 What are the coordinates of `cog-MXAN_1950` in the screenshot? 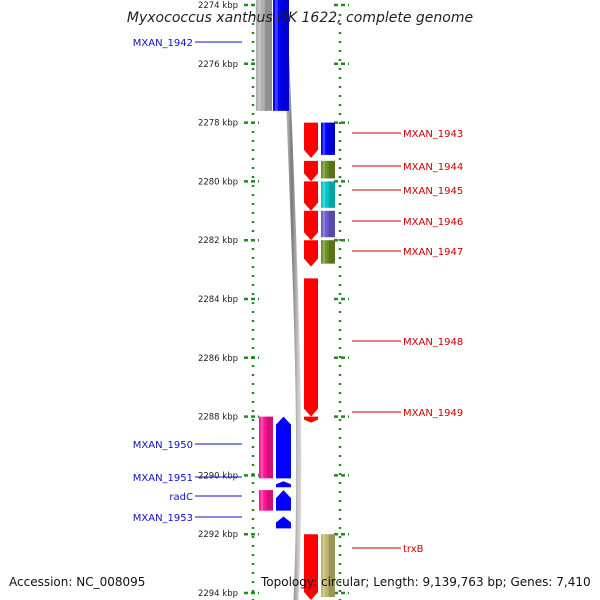 It's located at (266, 447).